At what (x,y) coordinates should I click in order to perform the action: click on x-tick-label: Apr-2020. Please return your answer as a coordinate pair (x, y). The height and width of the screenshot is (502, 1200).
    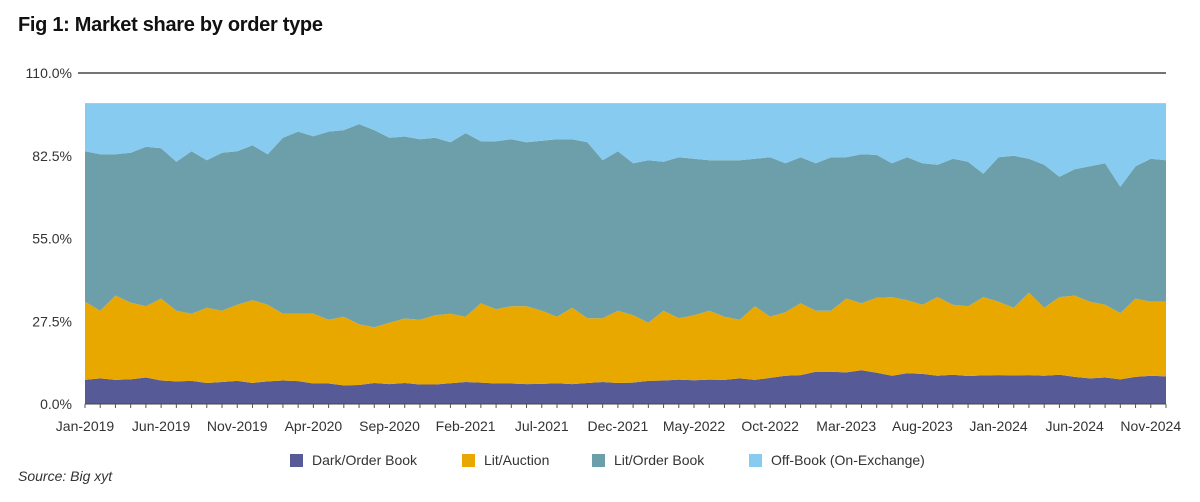
    Looking at the image, I should click on (314, 426).